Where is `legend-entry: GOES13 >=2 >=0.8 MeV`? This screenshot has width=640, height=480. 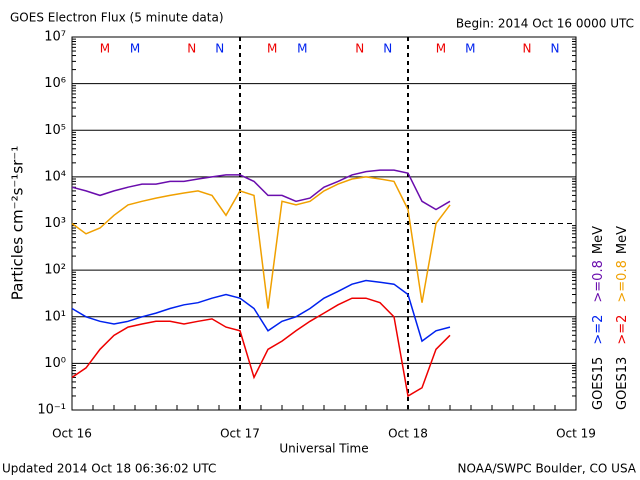 legend-entry: GOES13 >=2 >=0.8 MeV is located at coordinates (622, 318).